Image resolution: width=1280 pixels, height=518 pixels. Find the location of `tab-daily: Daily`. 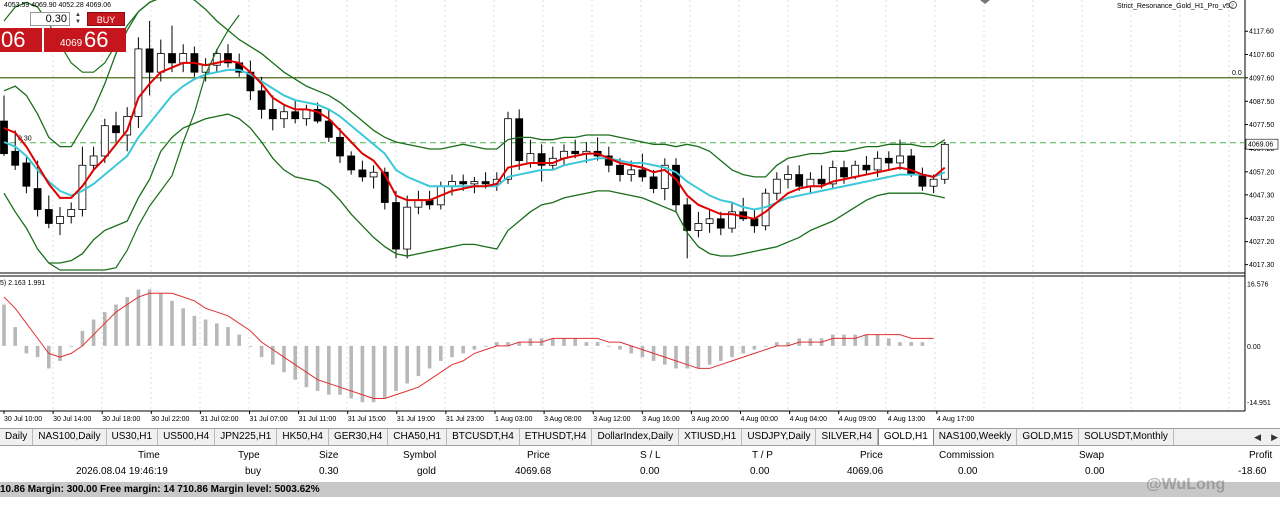

tab-daily: Daily is located at coordinates (17, 437).